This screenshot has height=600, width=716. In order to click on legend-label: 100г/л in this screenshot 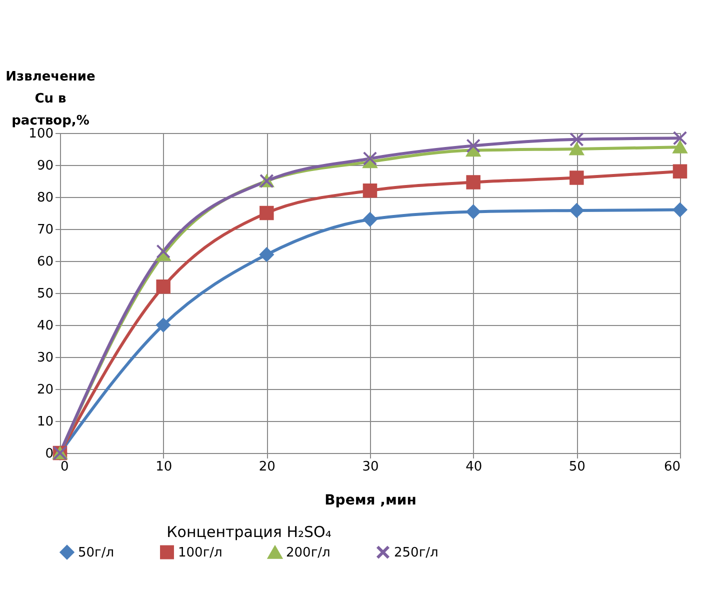, I will do `click(200, 552)`.